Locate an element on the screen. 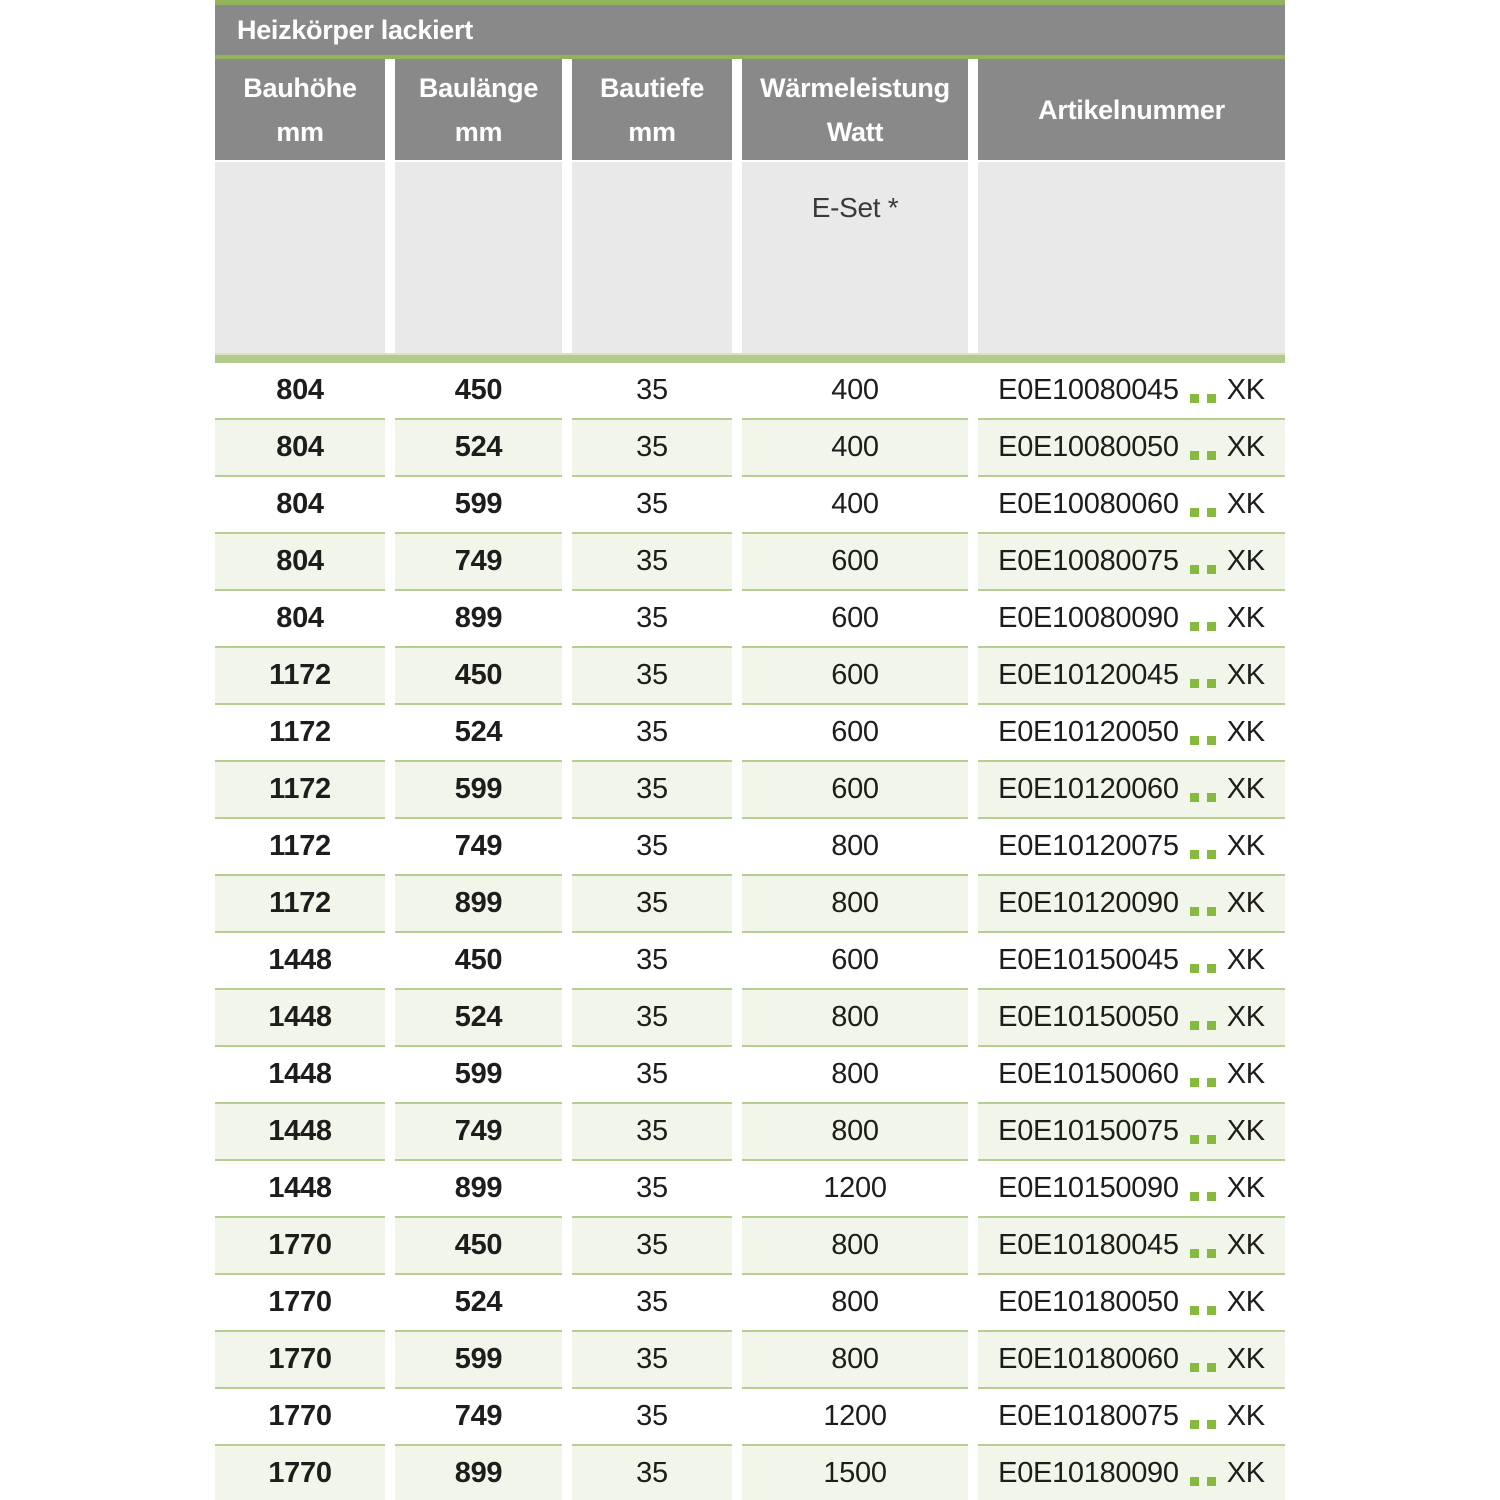 The height and width of the screenshot is (1500, 1500). table-row: 1172 599 35 600 E0E10120060 XK is located at coordinates (750, 790).